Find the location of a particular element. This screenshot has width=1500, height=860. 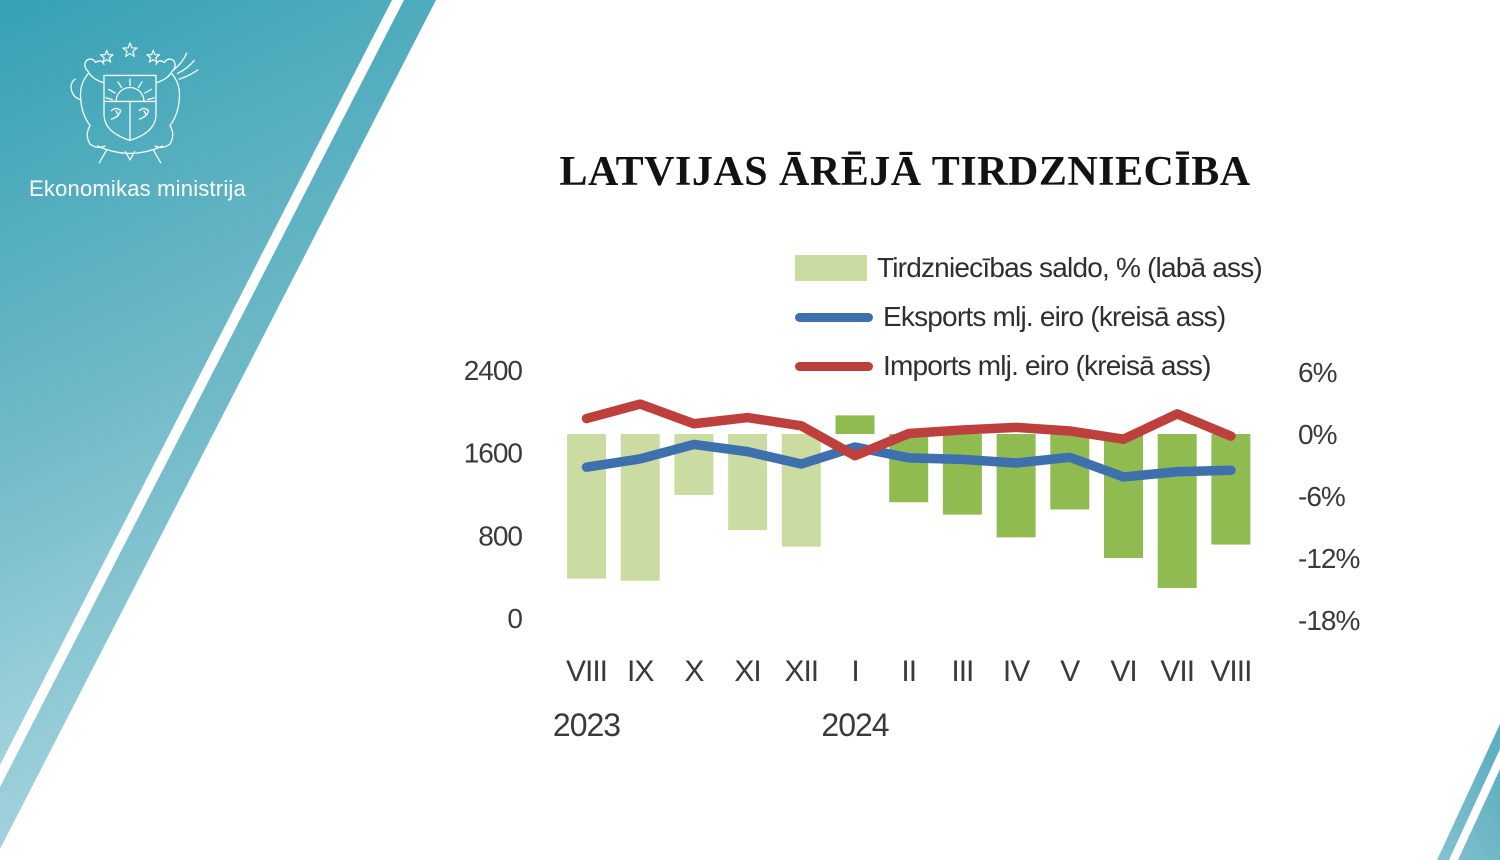

emblem-shield-dividers is located at coordinates (130, 120).